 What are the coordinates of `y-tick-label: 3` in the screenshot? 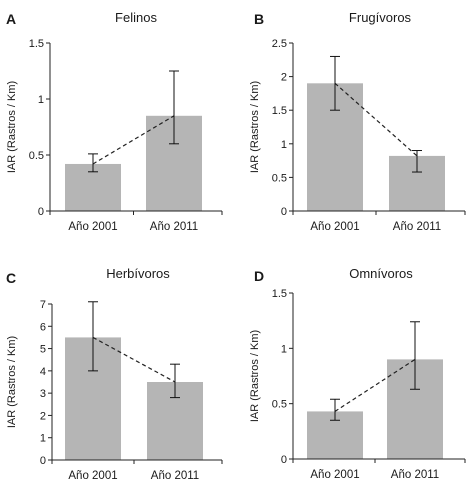 It's located at (43, 394).